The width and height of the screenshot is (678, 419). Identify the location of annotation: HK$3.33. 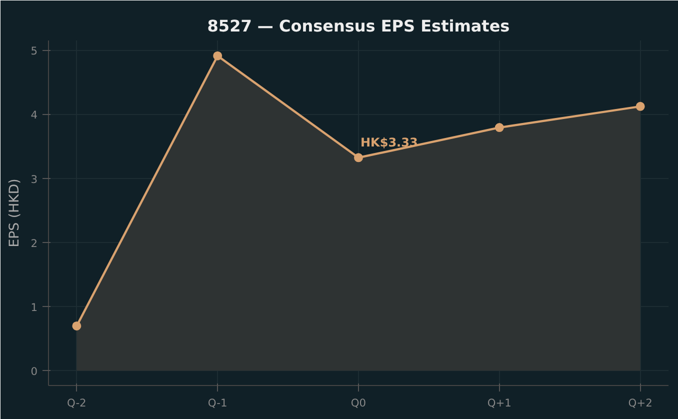
(389, 143).